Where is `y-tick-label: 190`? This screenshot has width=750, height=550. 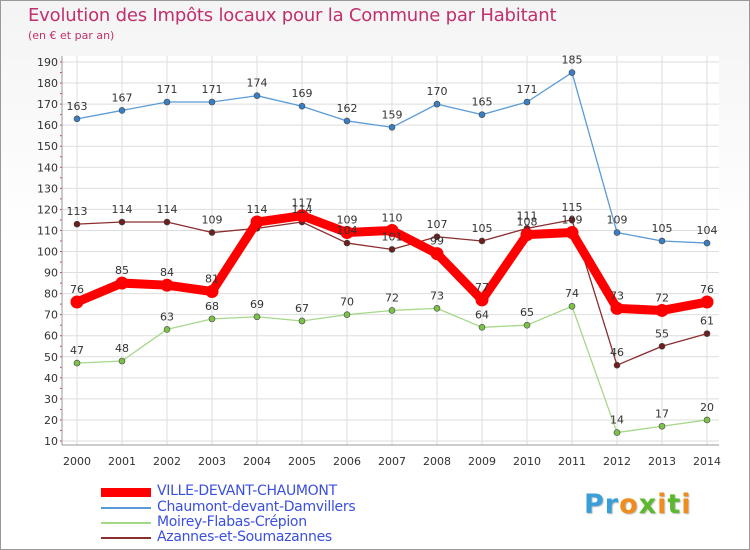
y-tick-label: 190 is located at coordinates (47, 62).